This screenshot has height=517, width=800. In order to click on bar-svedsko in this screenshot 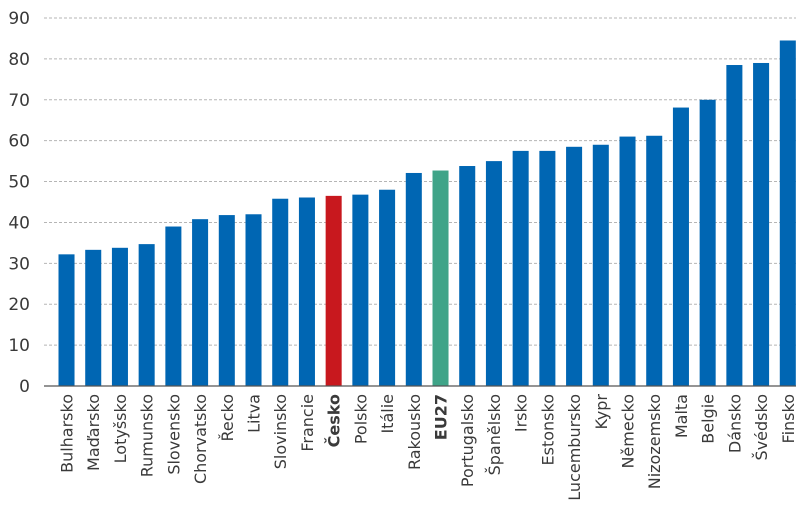, I will do `click(761, 224)`.